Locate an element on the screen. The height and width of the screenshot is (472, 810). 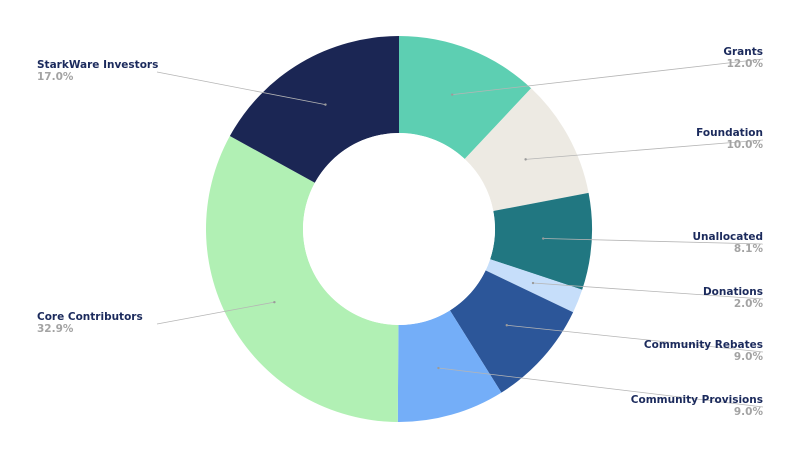
slice-foundation is located at coordinates (526, 150).